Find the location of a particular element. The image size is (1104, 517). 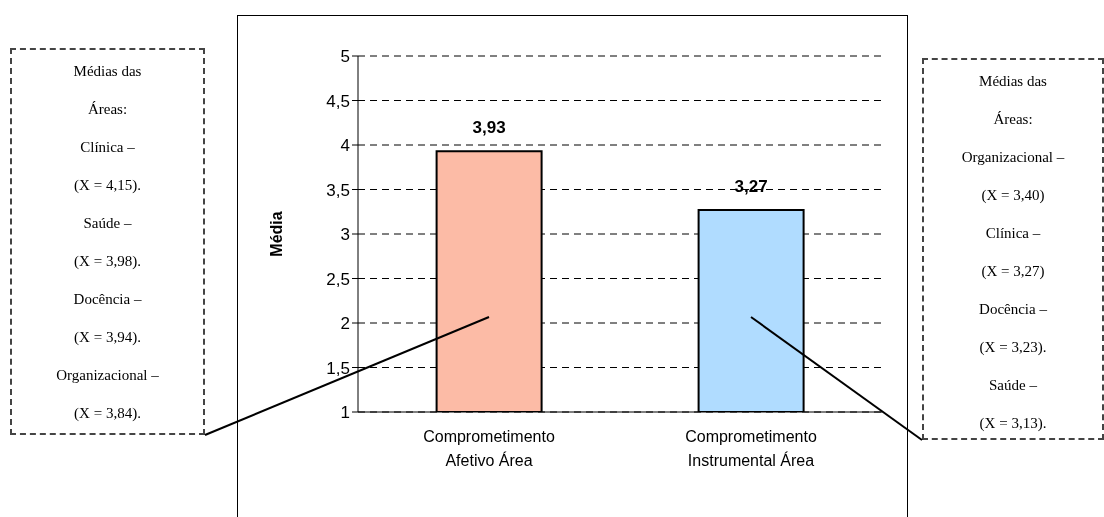

text: Médias das Áreas: Clínica – (X = 4,15). Saúde – (X = 3,98). Docência – (X = 3,94). Organizacional – (X = 3,84). is located at coordinates (107, 242).